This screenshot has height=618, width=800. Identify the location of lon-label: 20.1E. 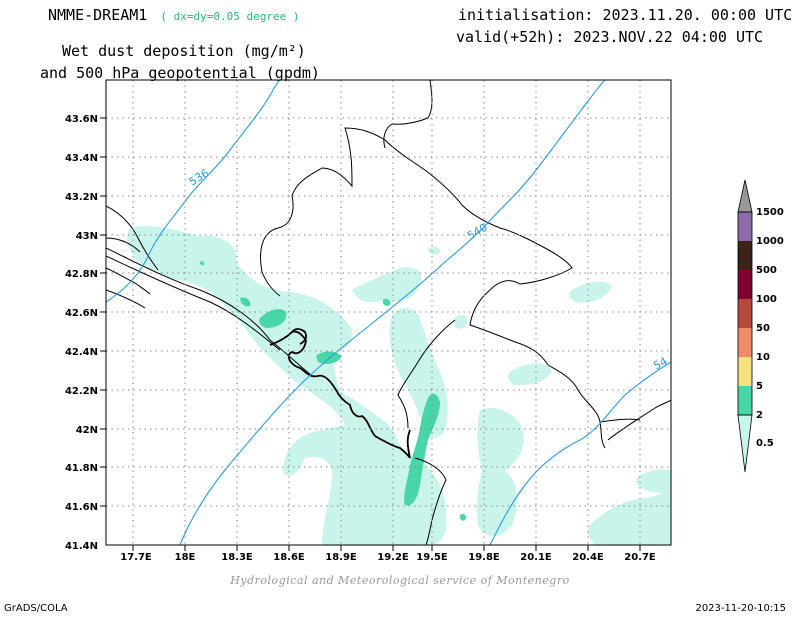
(536, 557).